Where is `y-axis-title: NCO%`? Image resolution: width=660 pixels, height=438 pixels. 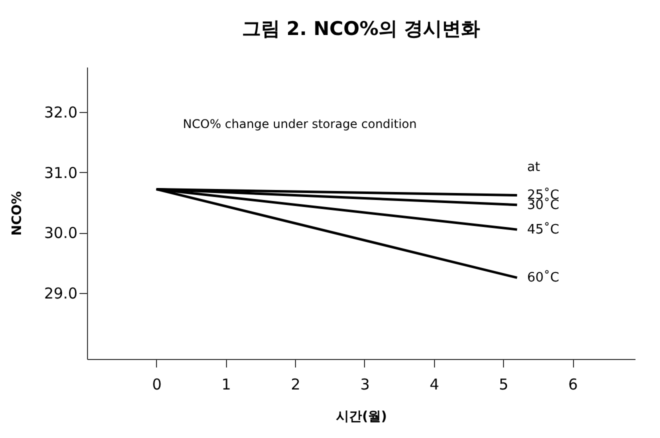
y-axis-title: NCO% is located at coordinates (18, 213).